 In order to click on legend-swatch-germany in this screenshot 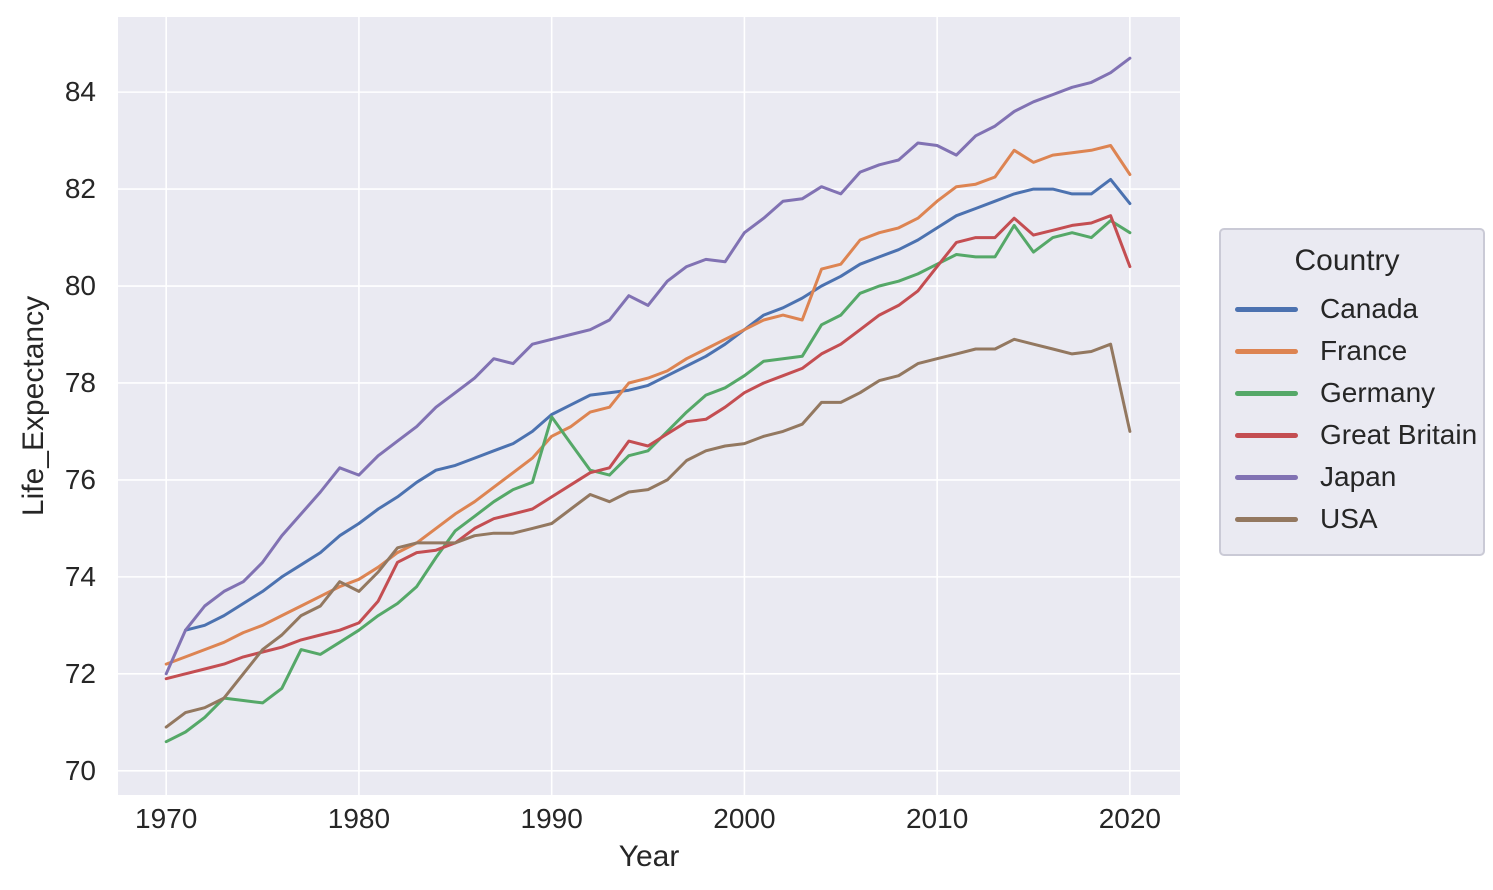, I will do `click(1266, 393)`.